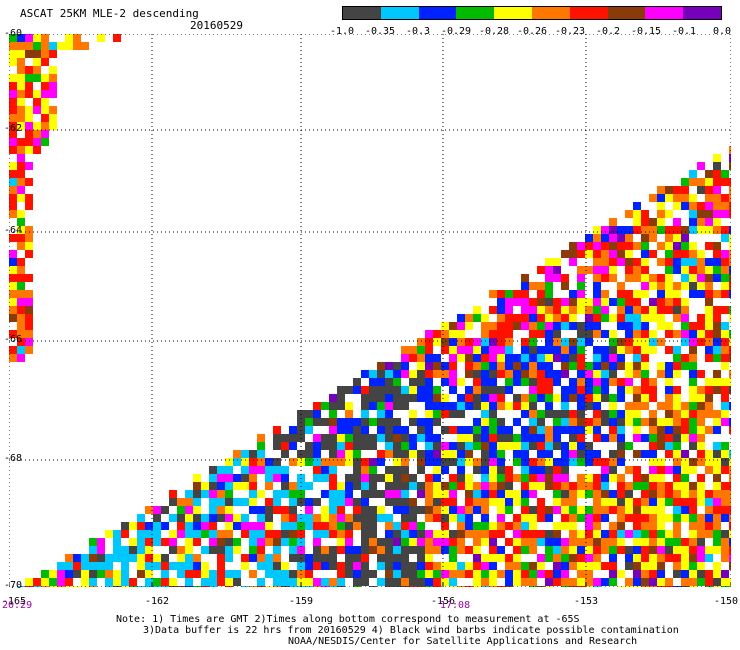 Image resolution: width=740 pixels, height=650 pixels. Describe the element at coordinates (684, 31) in the screenshot. I see `colorbar-tick-label: -0.1` at that location.